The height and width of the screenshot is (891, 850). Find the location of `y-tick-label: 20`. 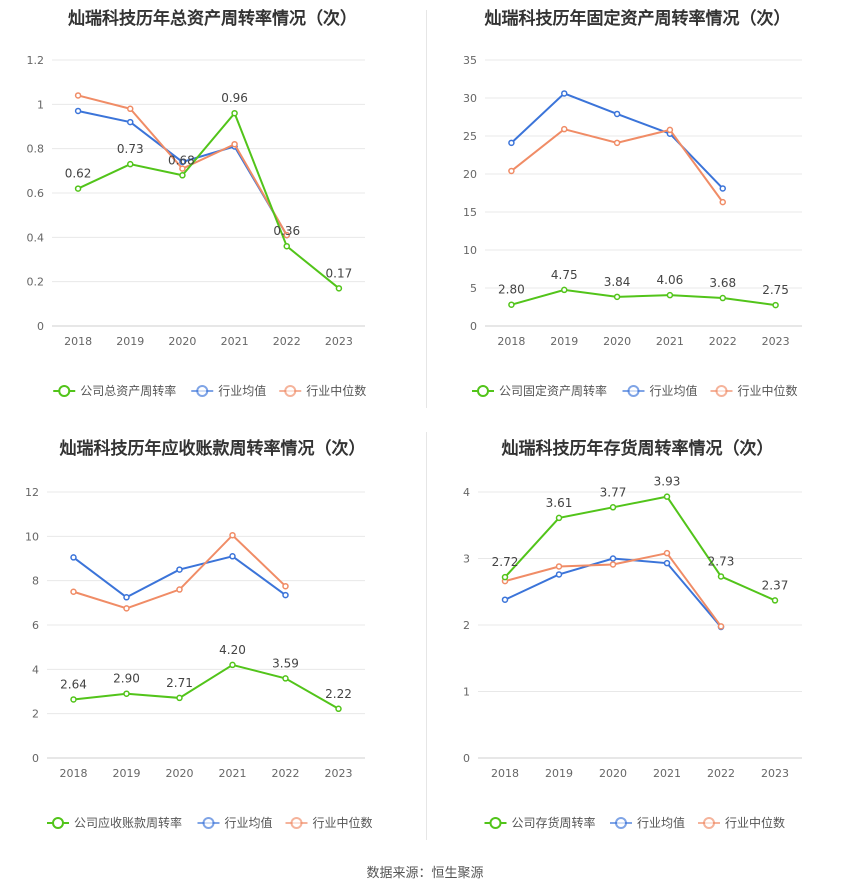

y-tick-label: 20 is located at coordinates (470, 174).